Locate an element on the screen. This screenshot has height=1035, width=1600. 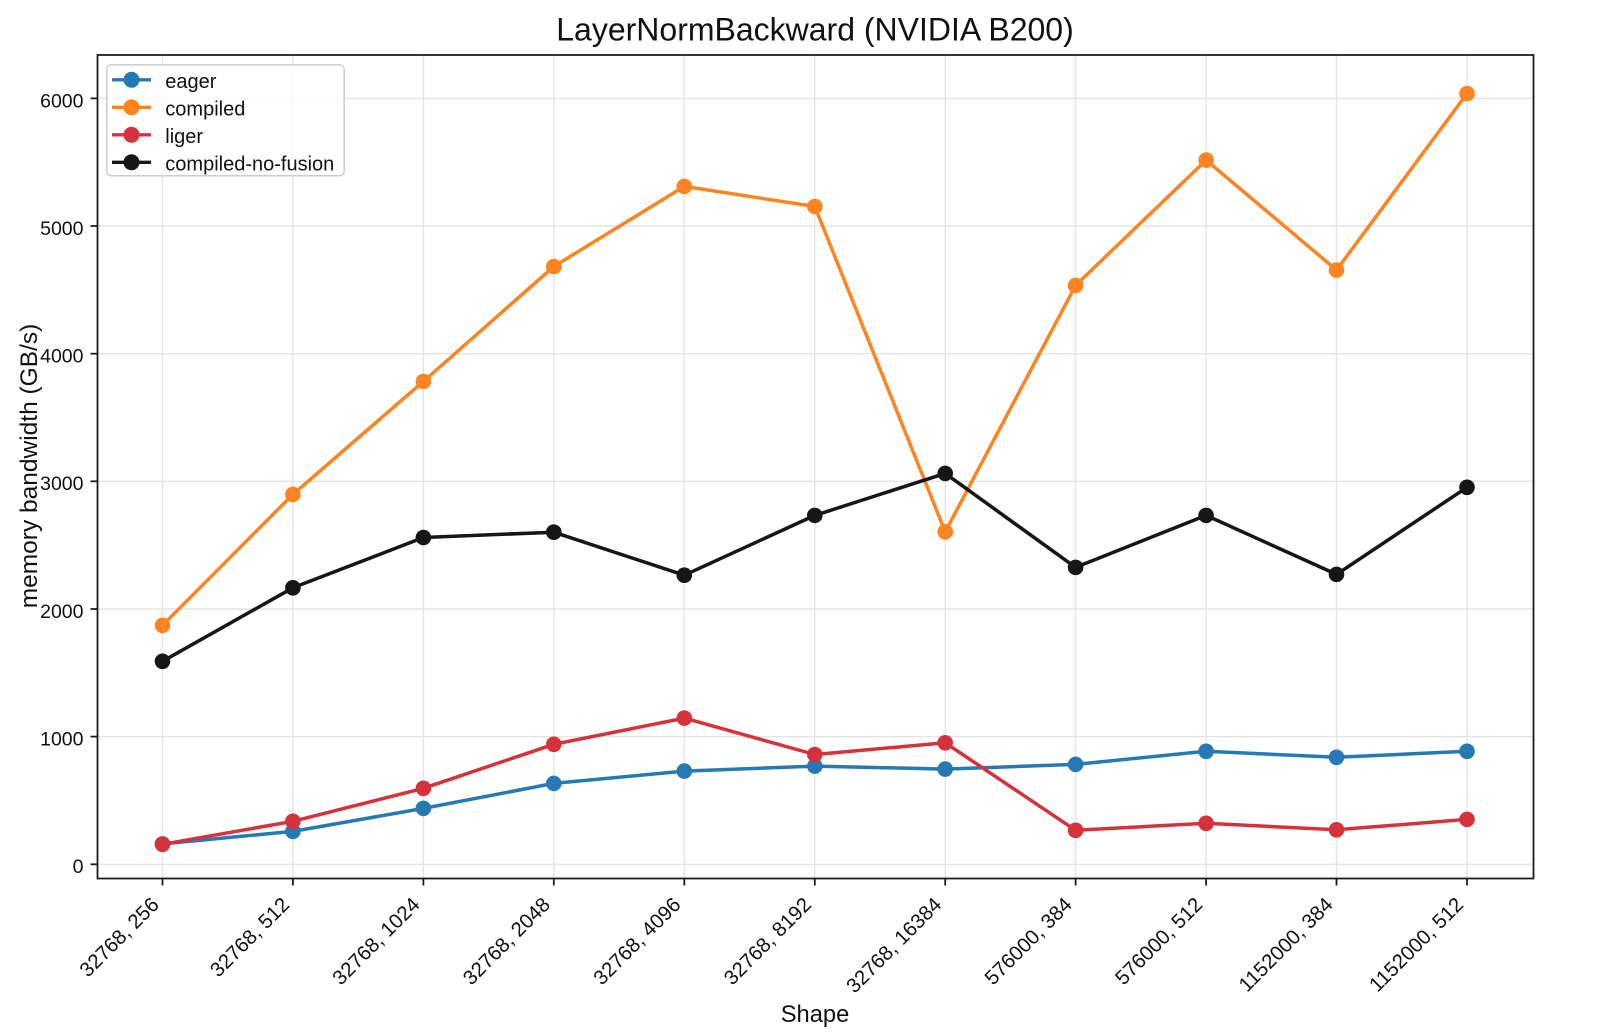
svg-text: 1000 is located at coordinates (62, 740).